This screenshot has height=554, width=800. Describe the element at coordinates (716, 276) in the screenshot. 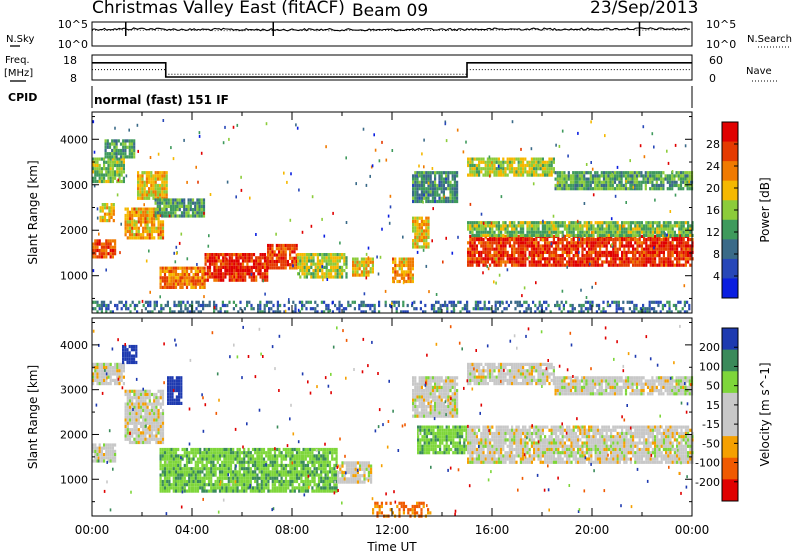

I see `power-cb-ticklabel-0: 4` at that location.